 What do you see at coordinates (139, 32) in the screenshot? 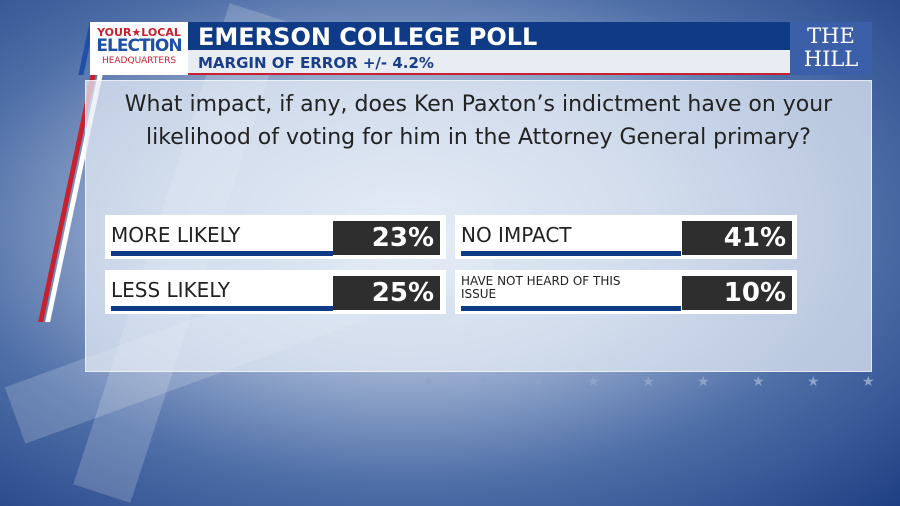
I see `logo-line1: YOUR★LOCAL` at bounding box center [139, 32].